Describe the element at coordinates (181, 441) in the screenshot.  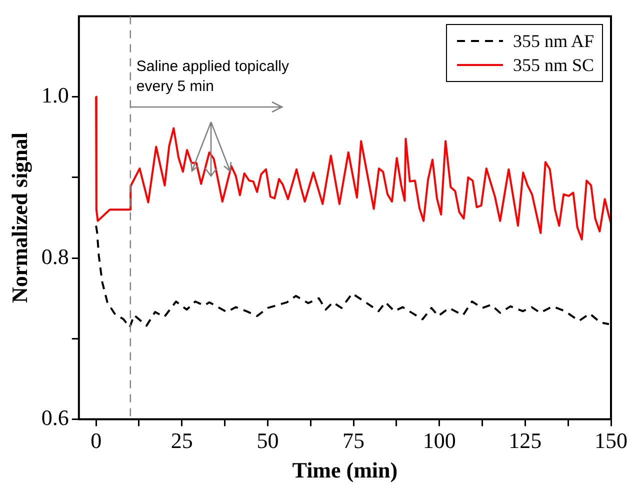
I see `x-tick-label: 25` at that location.